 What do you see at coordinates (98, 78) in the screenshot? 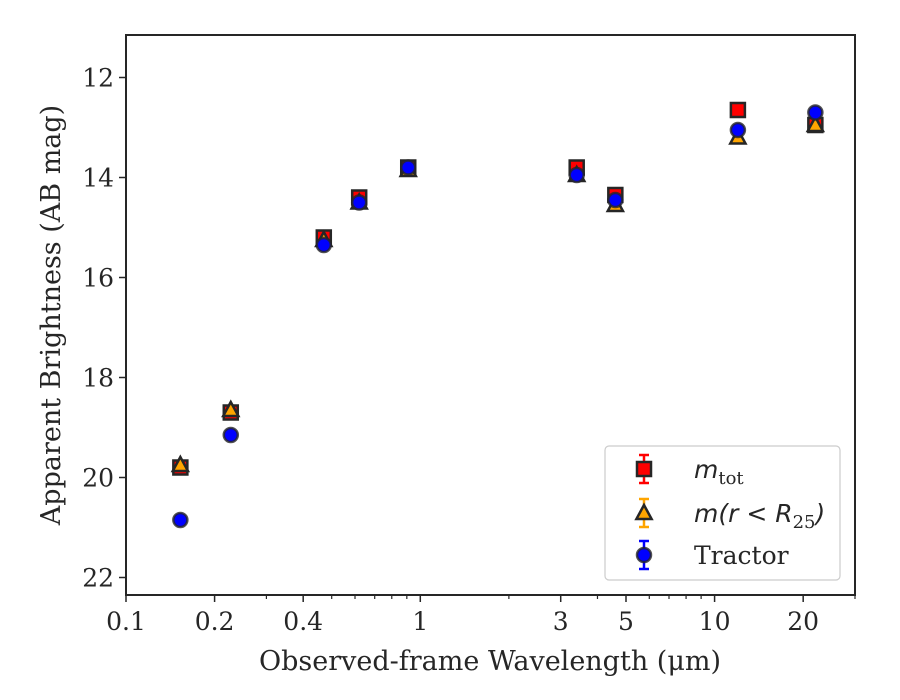
I see `y-tick-label: 12` at bounding box center [98, 78].